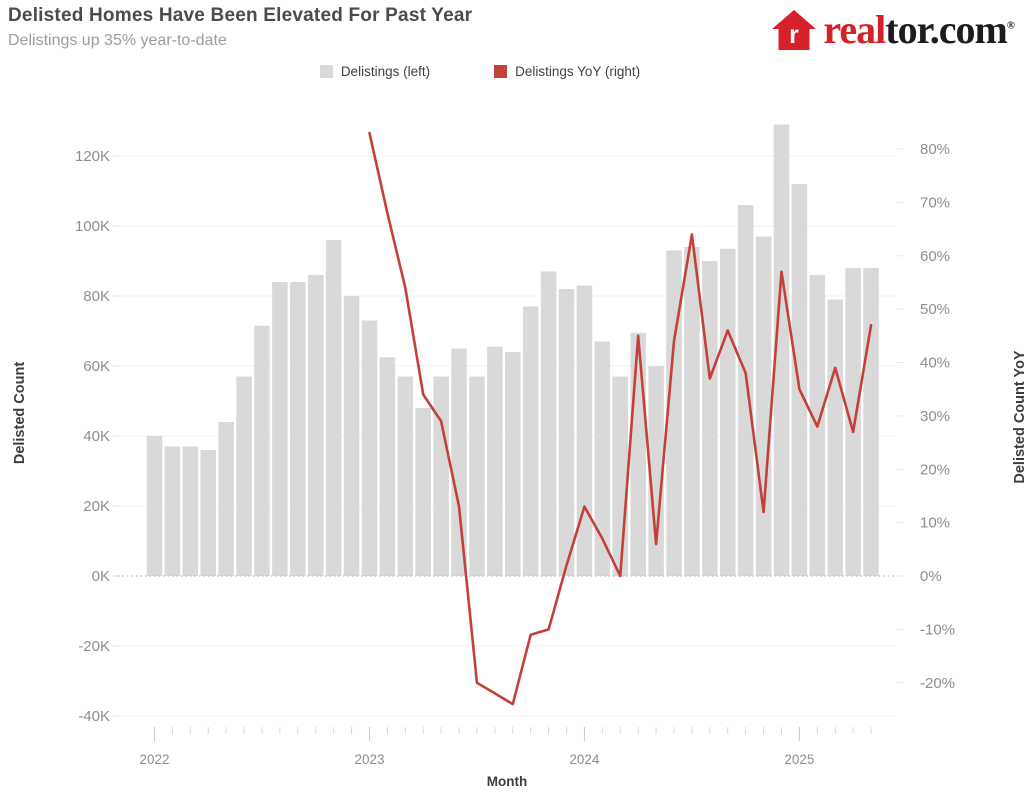 This screenshot has height=800, width=1024. What do you see at coordinates (799, 759) in the screenshot?
I see `x-axis-year-2025: 2025` at bounding box center [799, 759].